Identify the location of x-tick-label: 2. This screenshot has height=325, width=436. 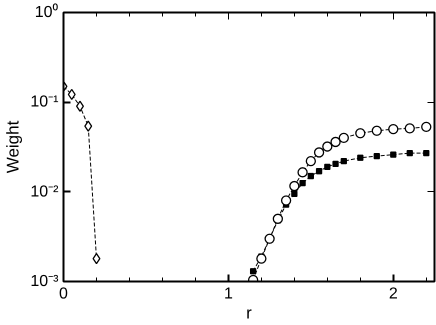
(393, 294).